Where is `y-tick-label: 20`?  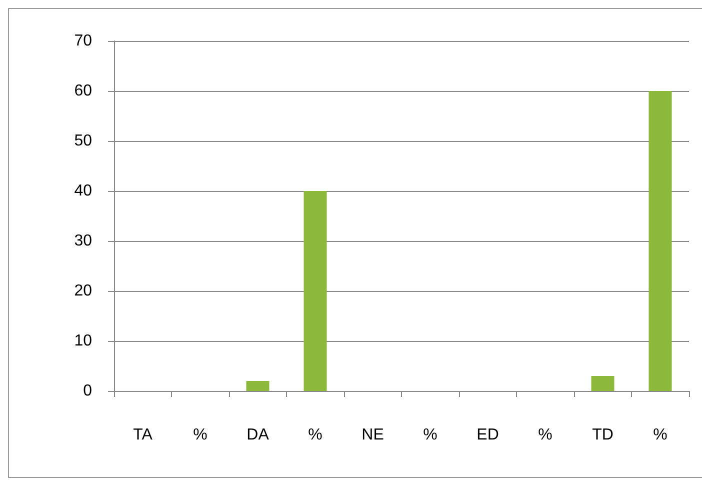
y-tick-label: 20 is located at coordinates (83, 291).